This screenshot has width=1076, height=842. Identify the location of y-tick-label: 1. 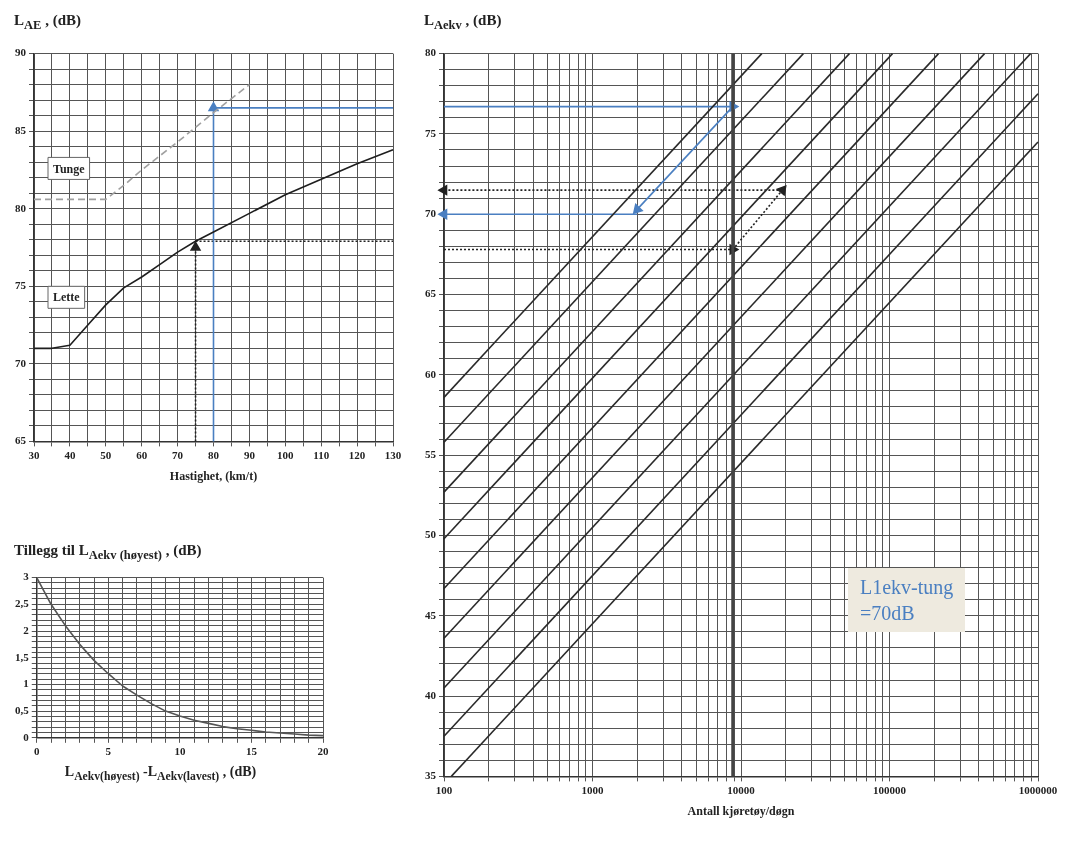
(26, 683).